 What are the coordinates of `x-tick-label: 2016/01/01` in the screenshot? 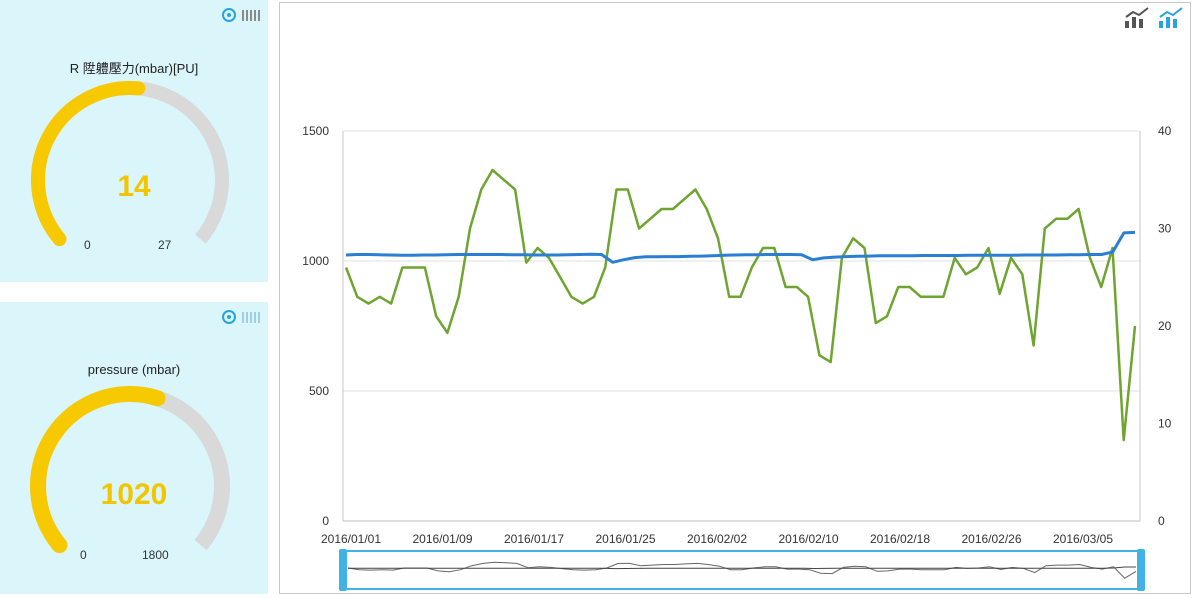 It's located at (351, 539).